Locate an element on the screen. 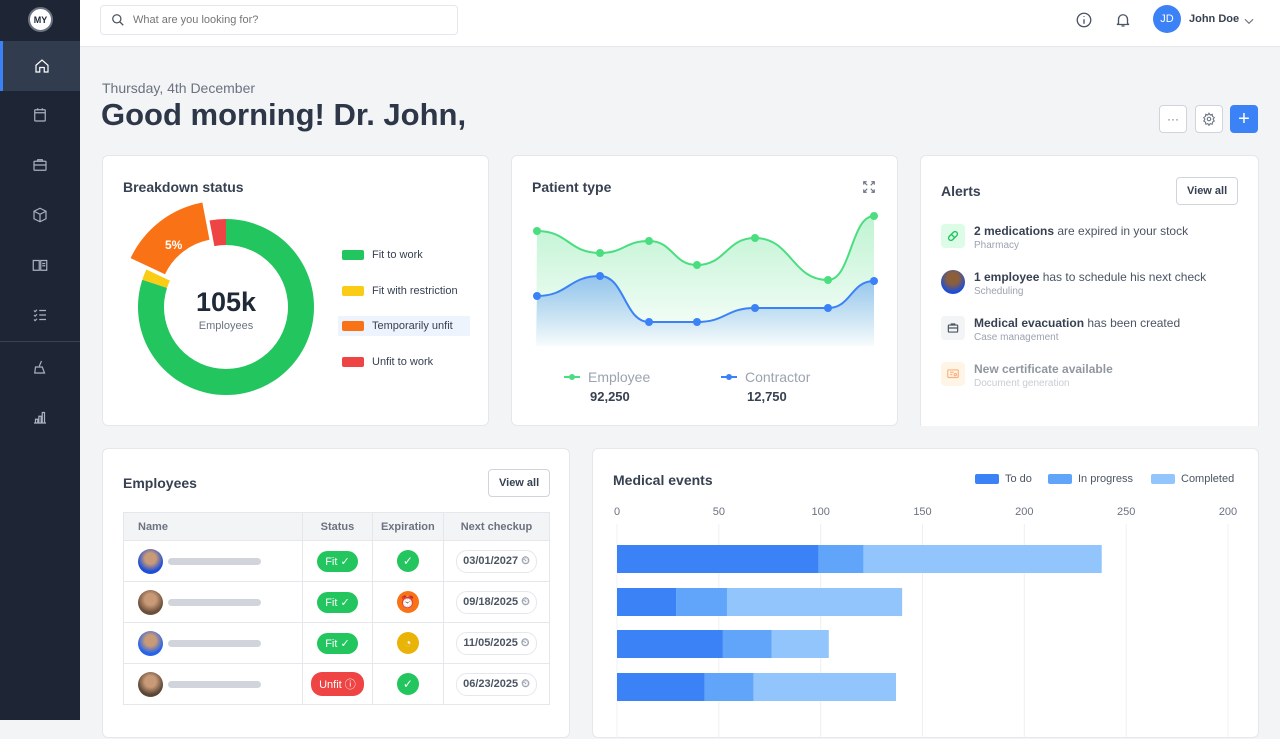  legend-contractor: Contractor 12,750 is located at coordinates (765, 386).